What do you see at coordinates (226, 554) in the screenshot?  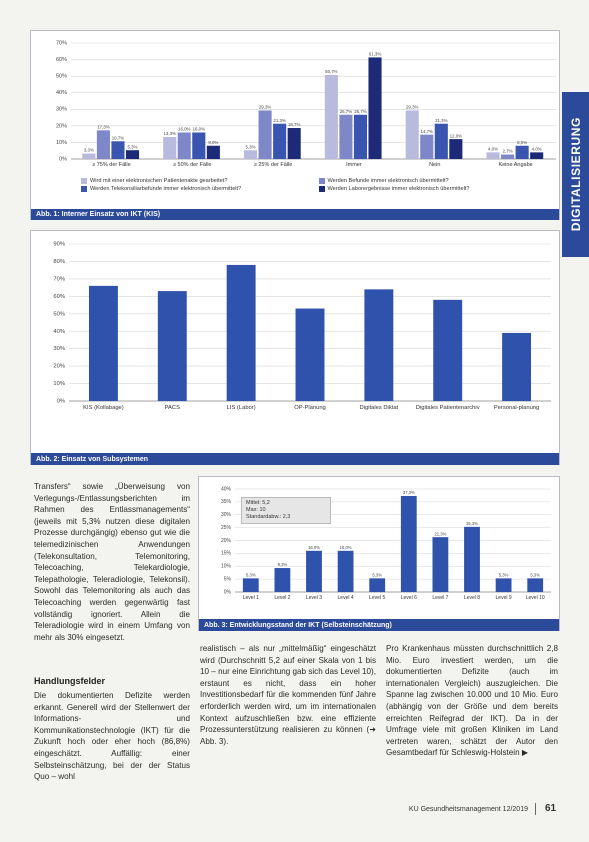 I see `y-tick-label: 15%` at bounding box center [226, 554].